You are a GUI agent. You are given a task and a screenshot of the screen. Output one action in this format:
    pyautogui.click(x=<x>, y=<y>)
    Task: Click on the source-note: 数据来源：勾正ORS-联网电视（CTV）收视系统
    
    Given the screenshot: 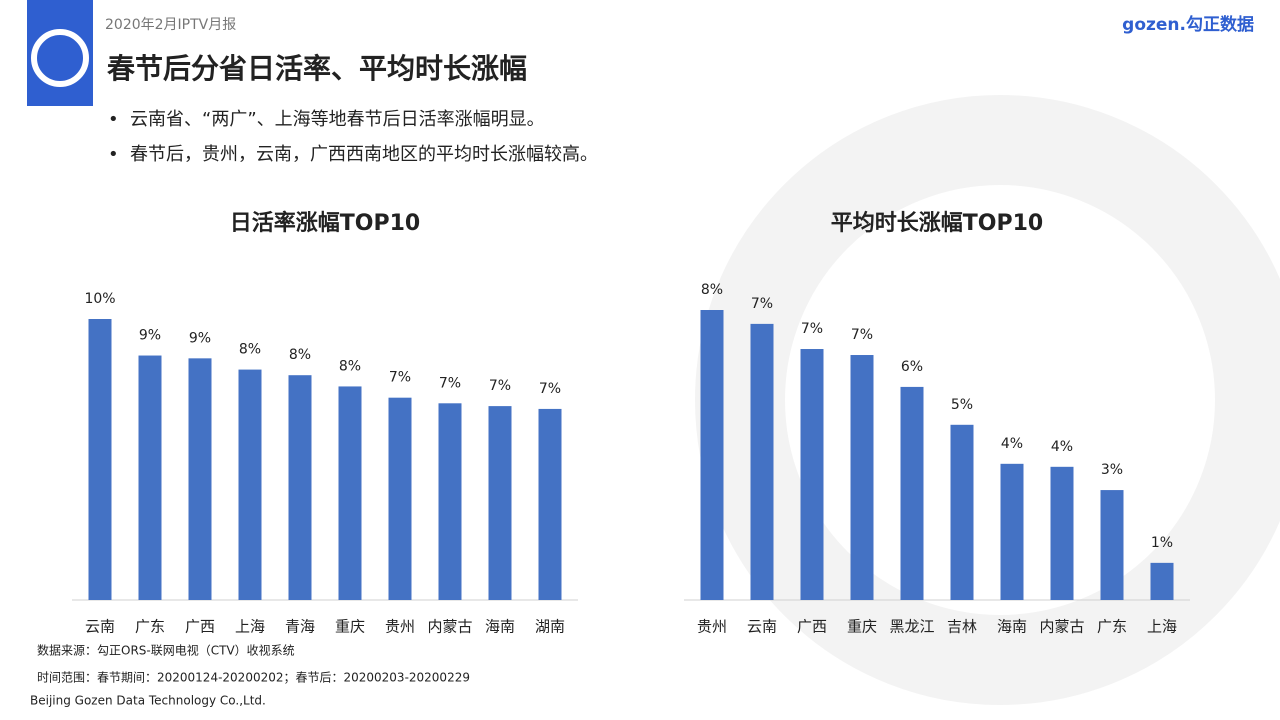 What is the action you would take?
    pyautogui.click(x=166, y=650)
    